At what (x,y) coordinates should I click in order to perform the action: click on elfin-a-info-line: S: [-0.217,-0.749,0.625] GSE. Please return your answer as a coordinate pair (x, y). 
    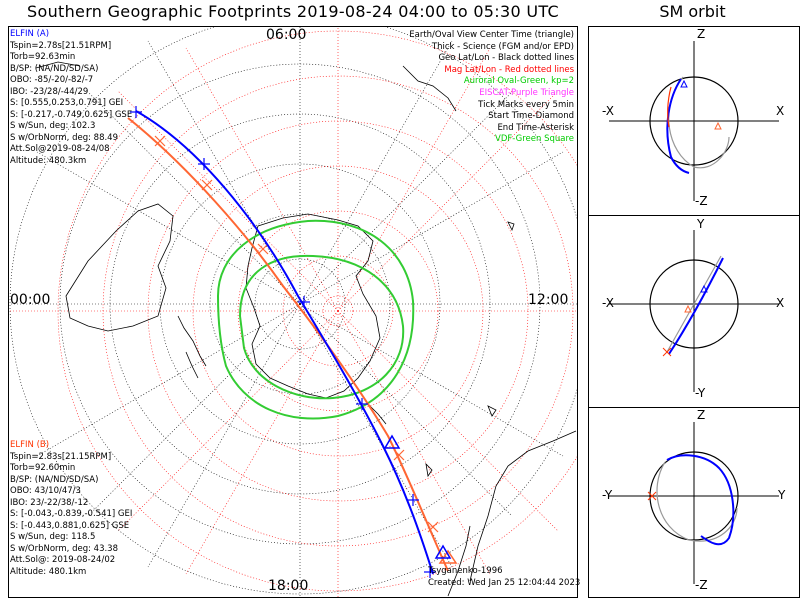
    Looking at the image, I should click on (71, 114).